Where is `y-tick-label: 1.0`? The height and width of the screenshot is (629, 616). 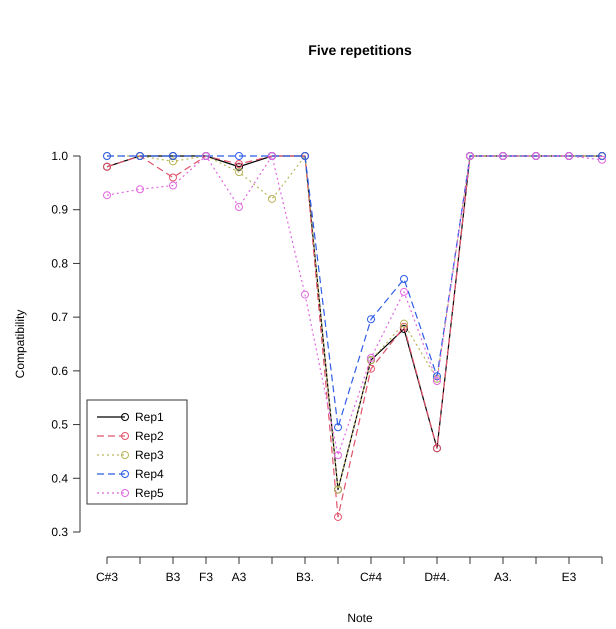 y-tick-label: 1.0 is located at coordinates (59, 156).